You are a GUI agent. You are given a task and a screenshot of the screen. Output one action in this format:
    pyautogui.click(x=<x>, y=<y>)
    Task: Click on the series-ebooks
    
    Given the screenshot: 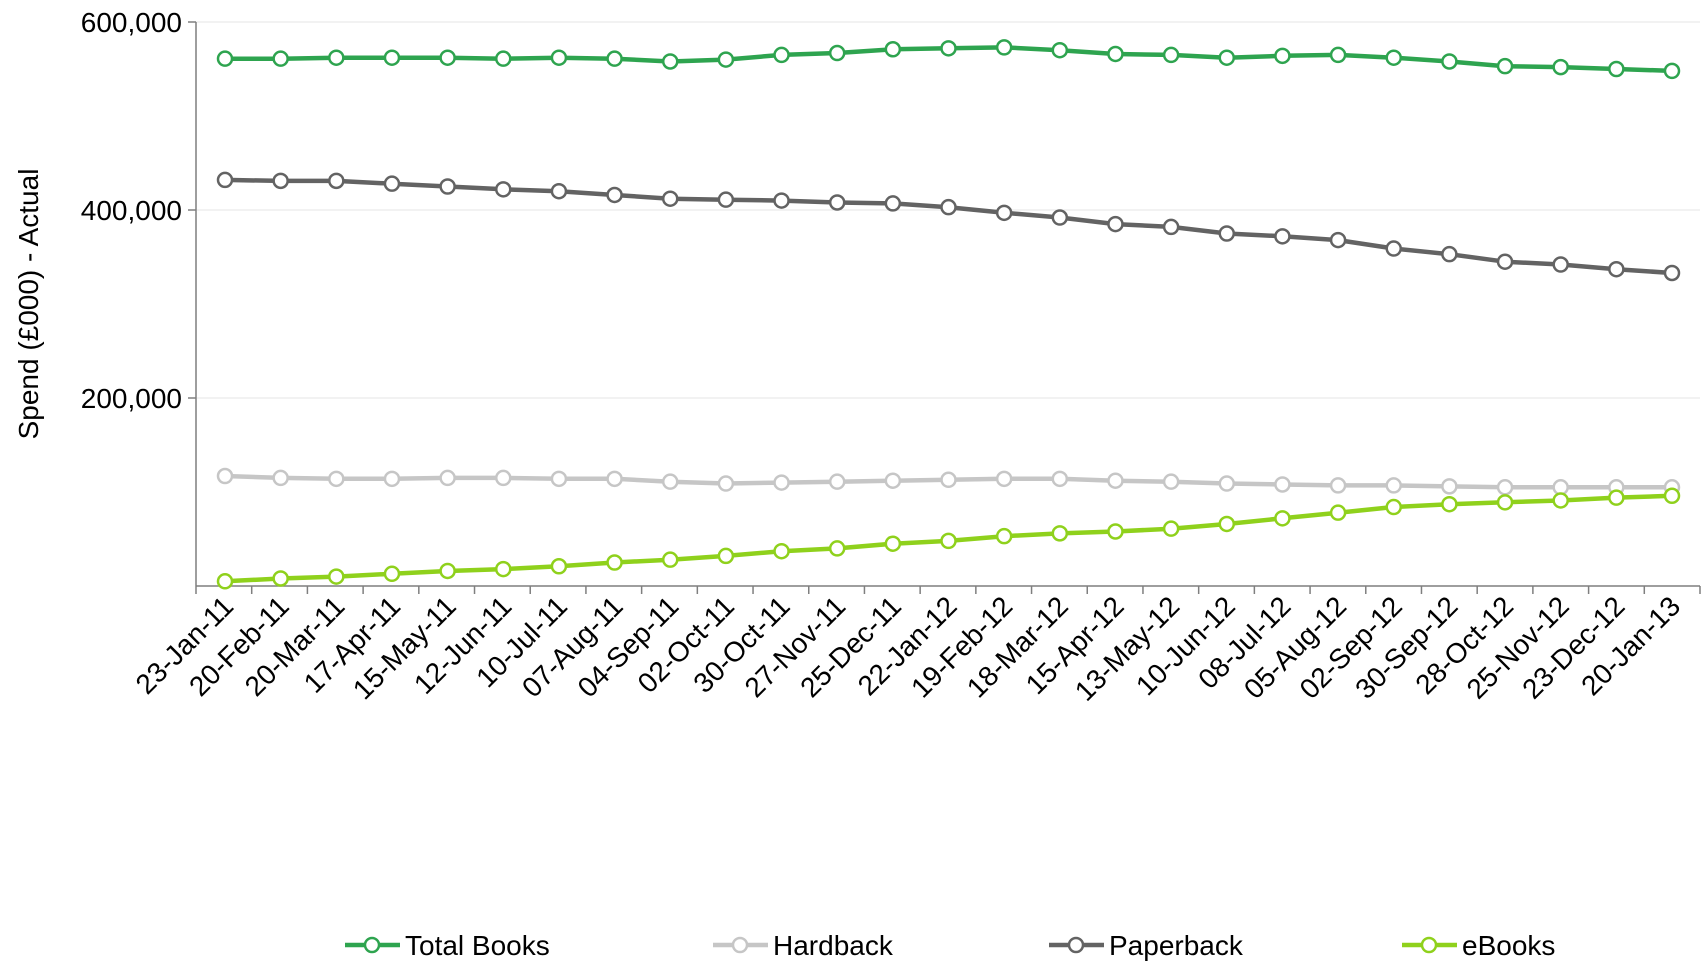 What is the action you would take?
    pyautogui.click(x=948, y=538)
    